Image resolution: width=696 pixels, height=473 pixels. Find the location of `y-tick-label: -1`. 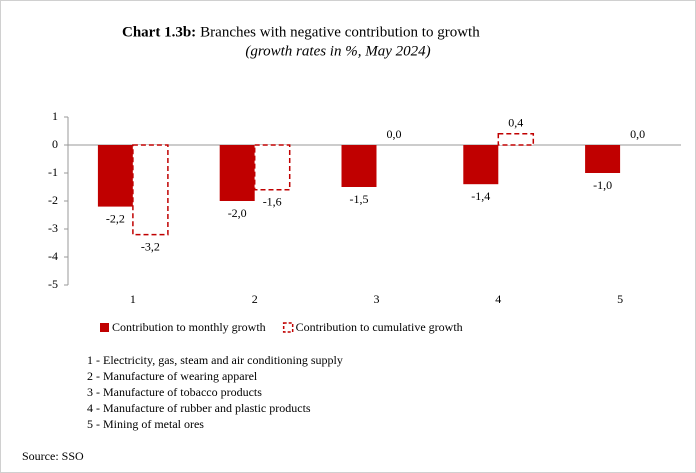

y-tick-label: -1 is located at coordinates (53, 172).